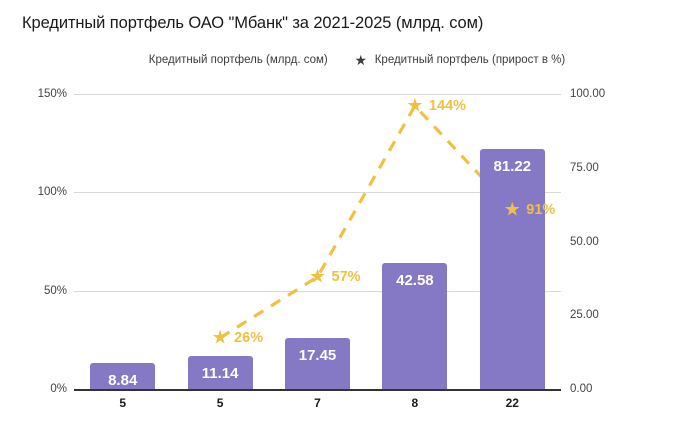 The height and width of the screenshot is (431, 696). Describe the element at coordinates (360, 60) in the screenshot. I see `legend-star-swatch-icon: ★` at that location.